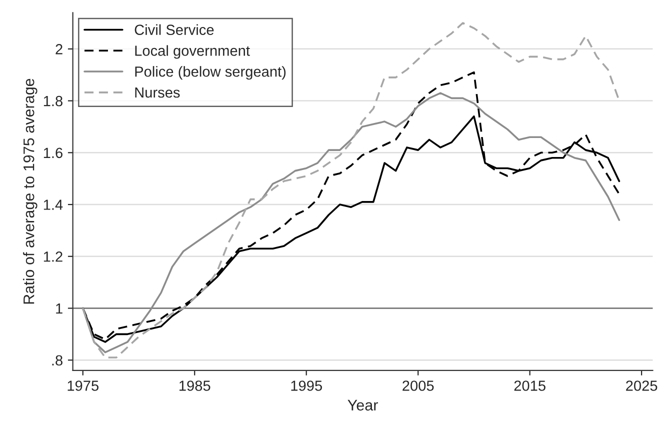 This screenshot has width=662, height=421. Describe the element at coordinates (53, 101) in the screenshot. I see `y-tick-label: 1.8` at that location.